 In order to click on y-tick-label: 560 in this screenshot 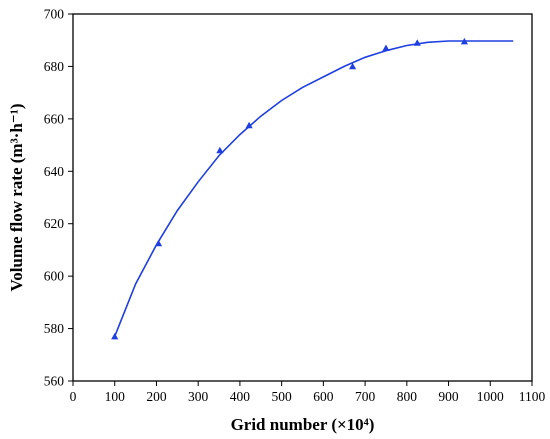, I will do `click(54, 381)`.